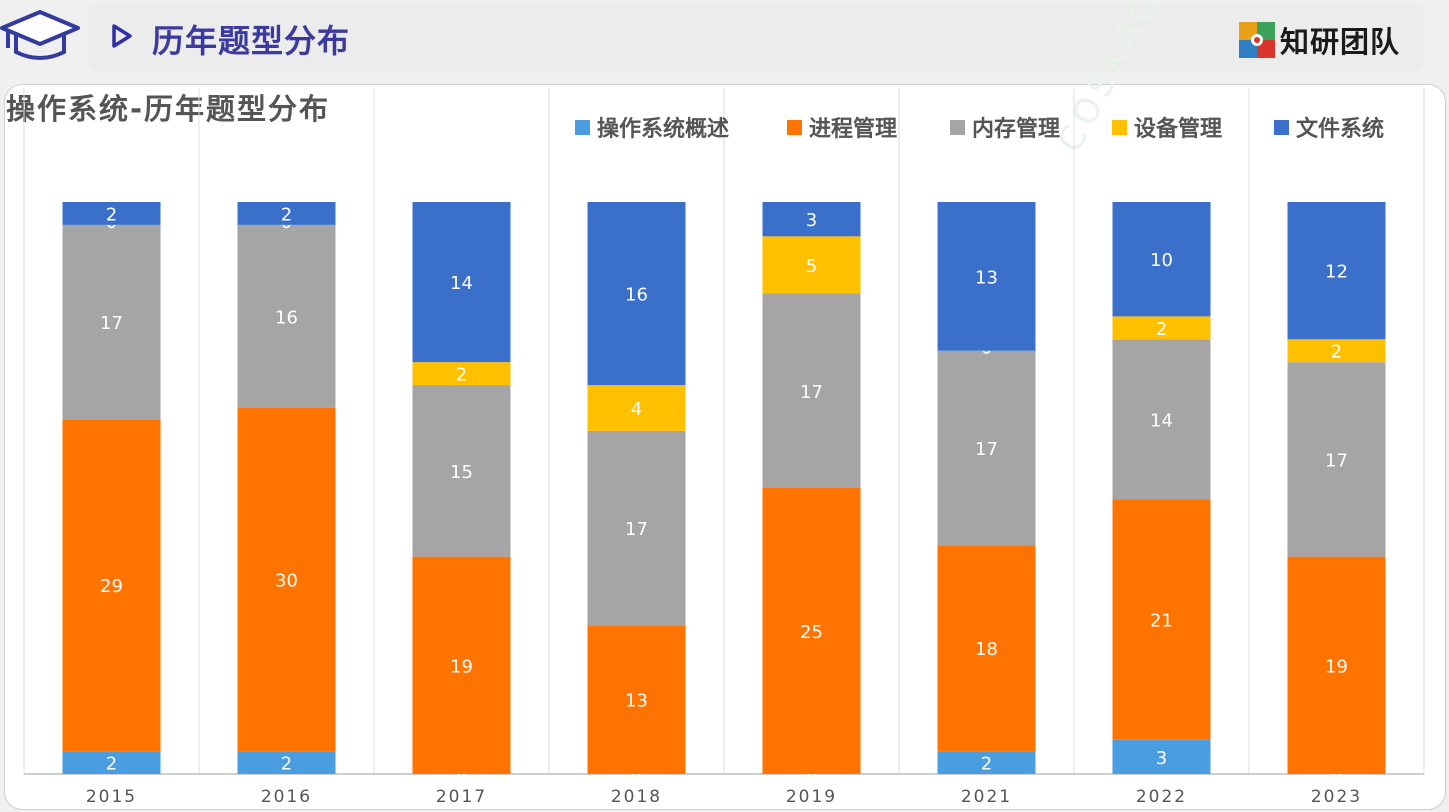  I want to click on data-label: 10, so click(1161, 260).